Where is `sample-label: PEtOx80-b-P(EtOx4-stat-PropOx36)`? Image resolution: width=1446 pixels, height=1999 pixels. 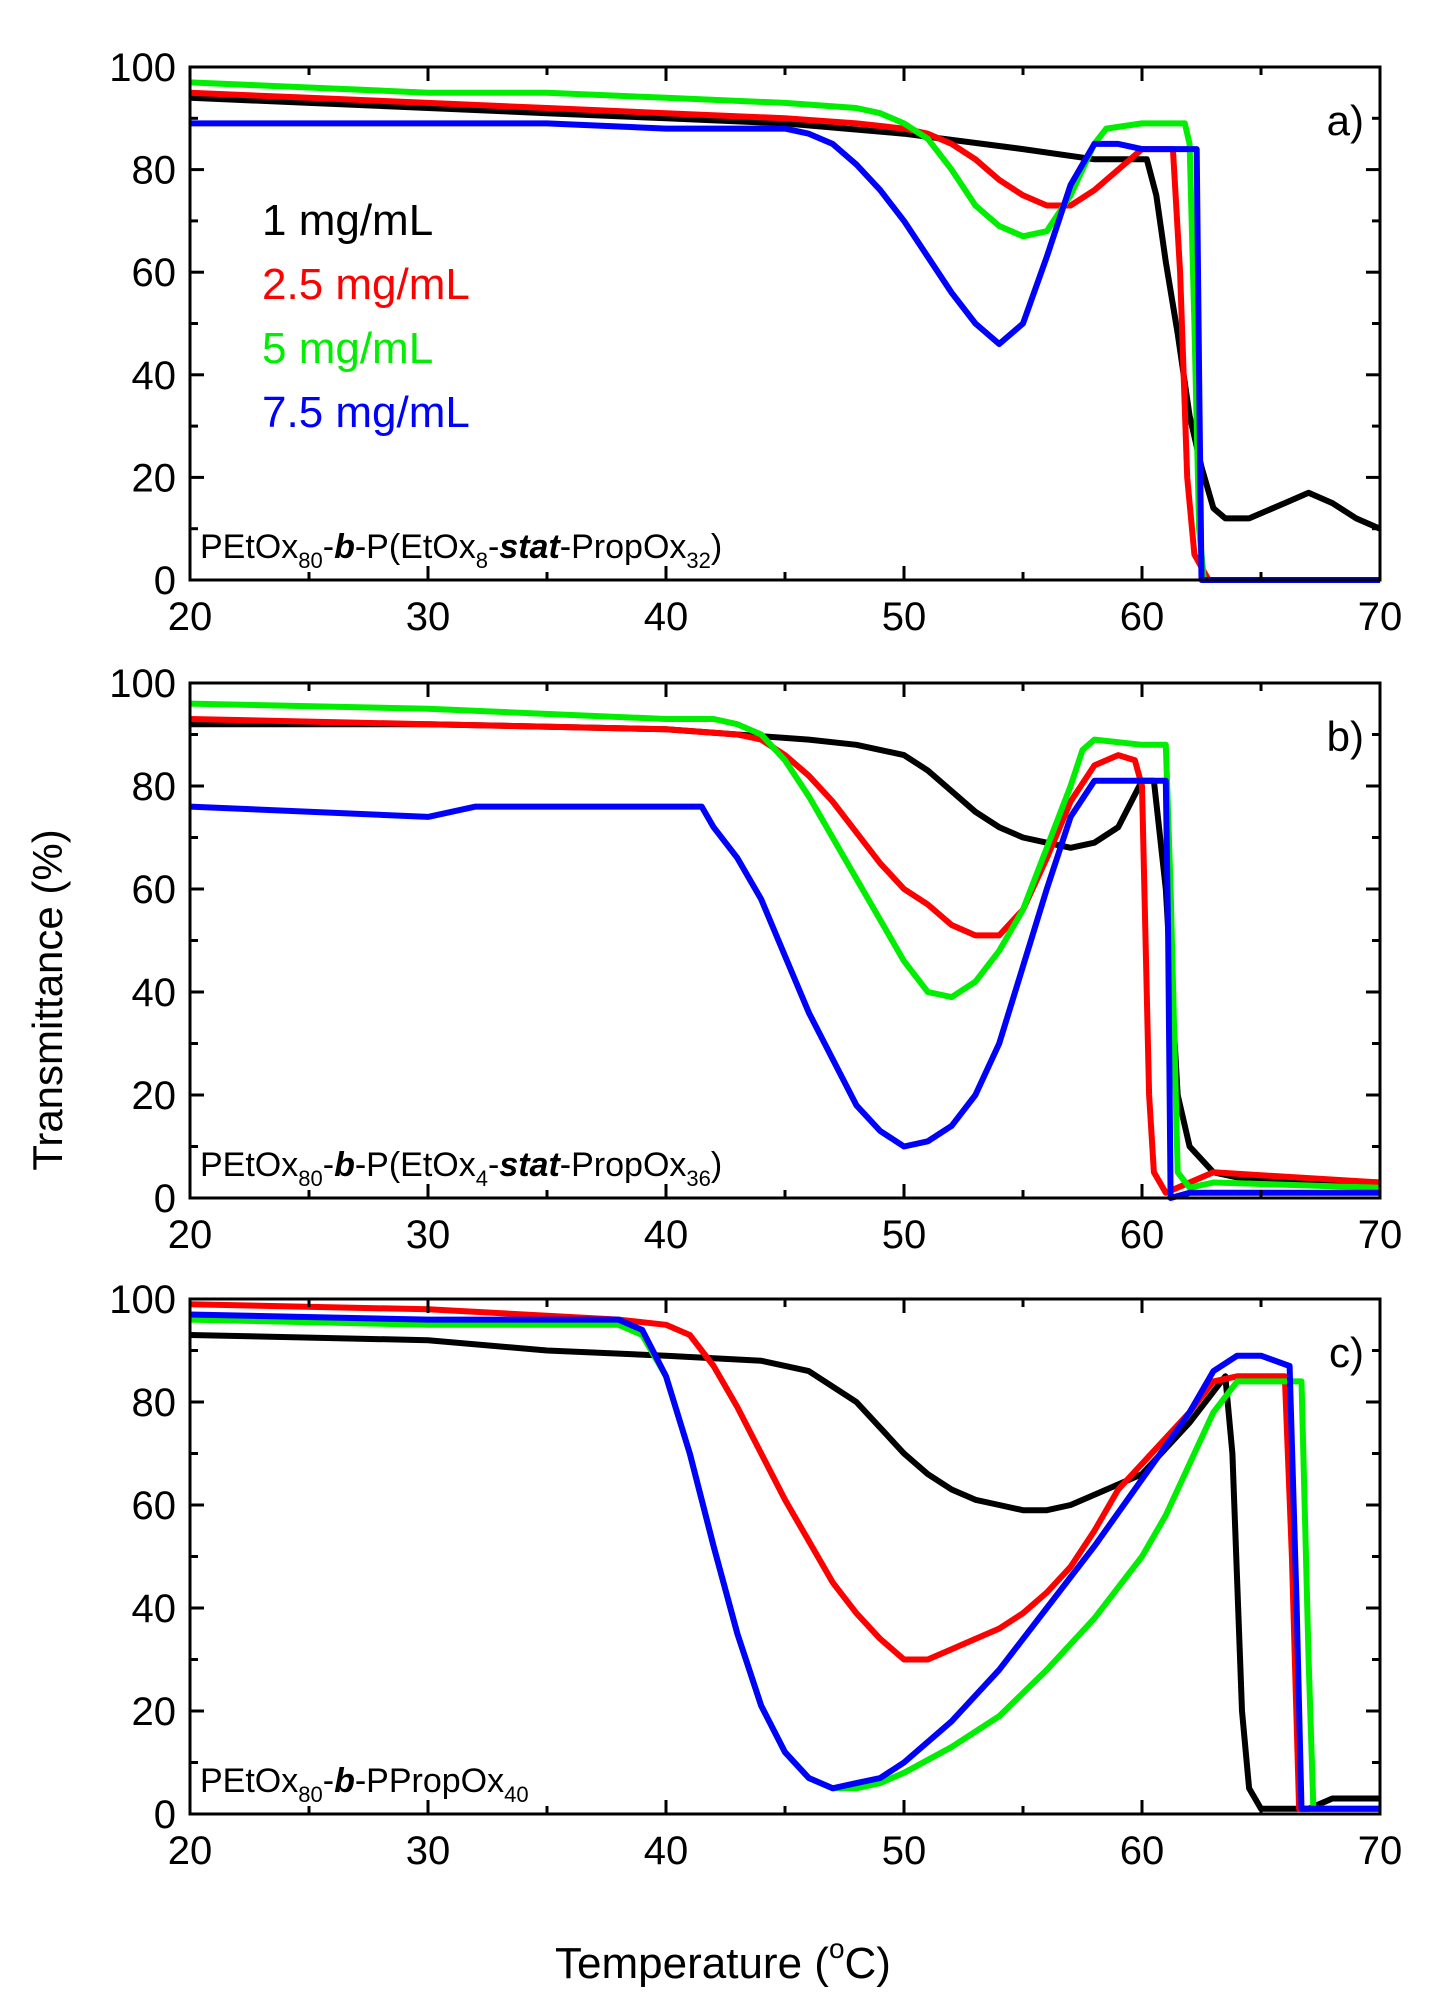 sample-label: PEtOx80-b-P(EtOx4-stat-PropOx36) is located at coordinates (461, 1168).